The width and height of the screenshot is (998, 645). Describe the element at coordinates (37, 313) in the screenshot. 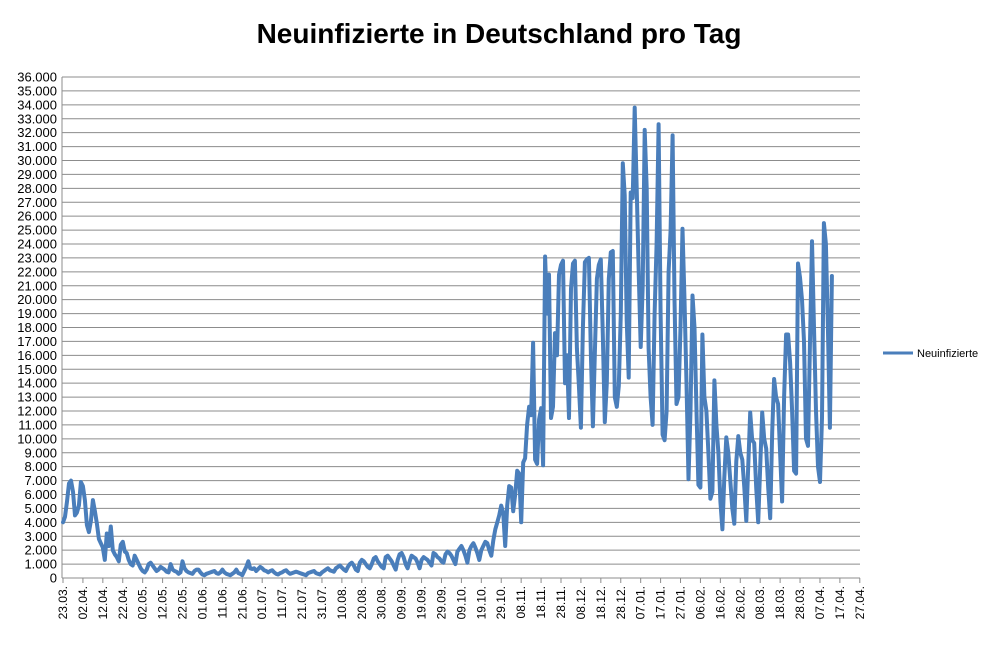

I see `y-tick-label: 19.000` at that location.